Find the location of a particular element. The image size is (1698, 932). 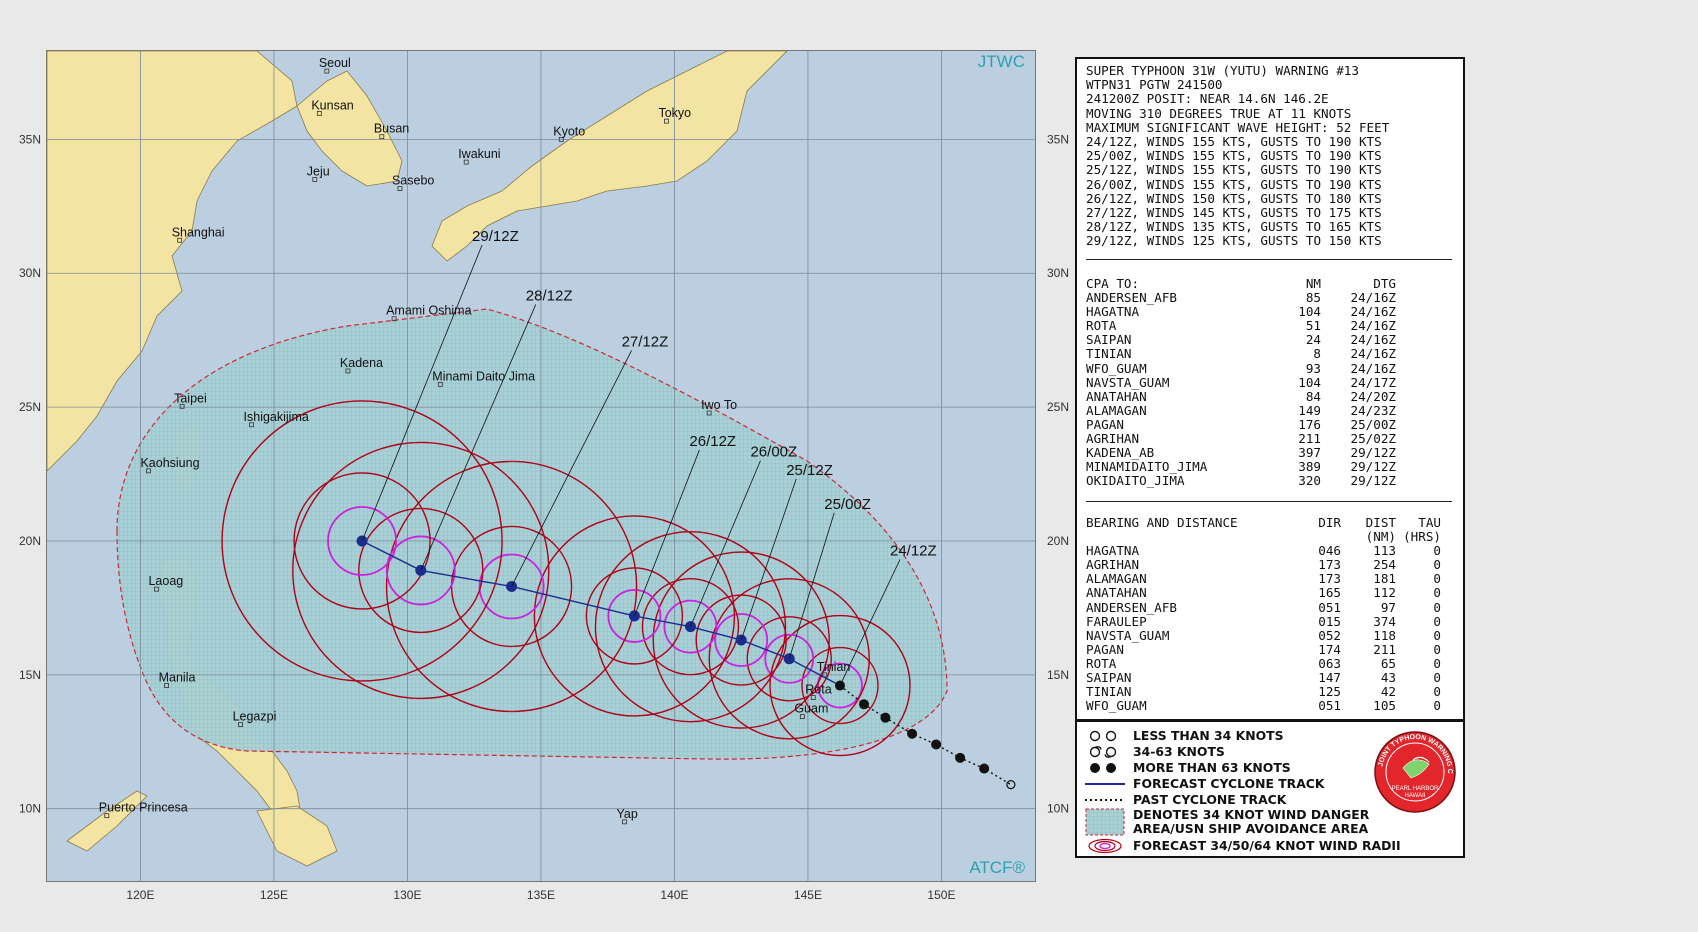

cpa-row: AGRIHAN 211 25/02Z is located at coordinates (1241, 439).